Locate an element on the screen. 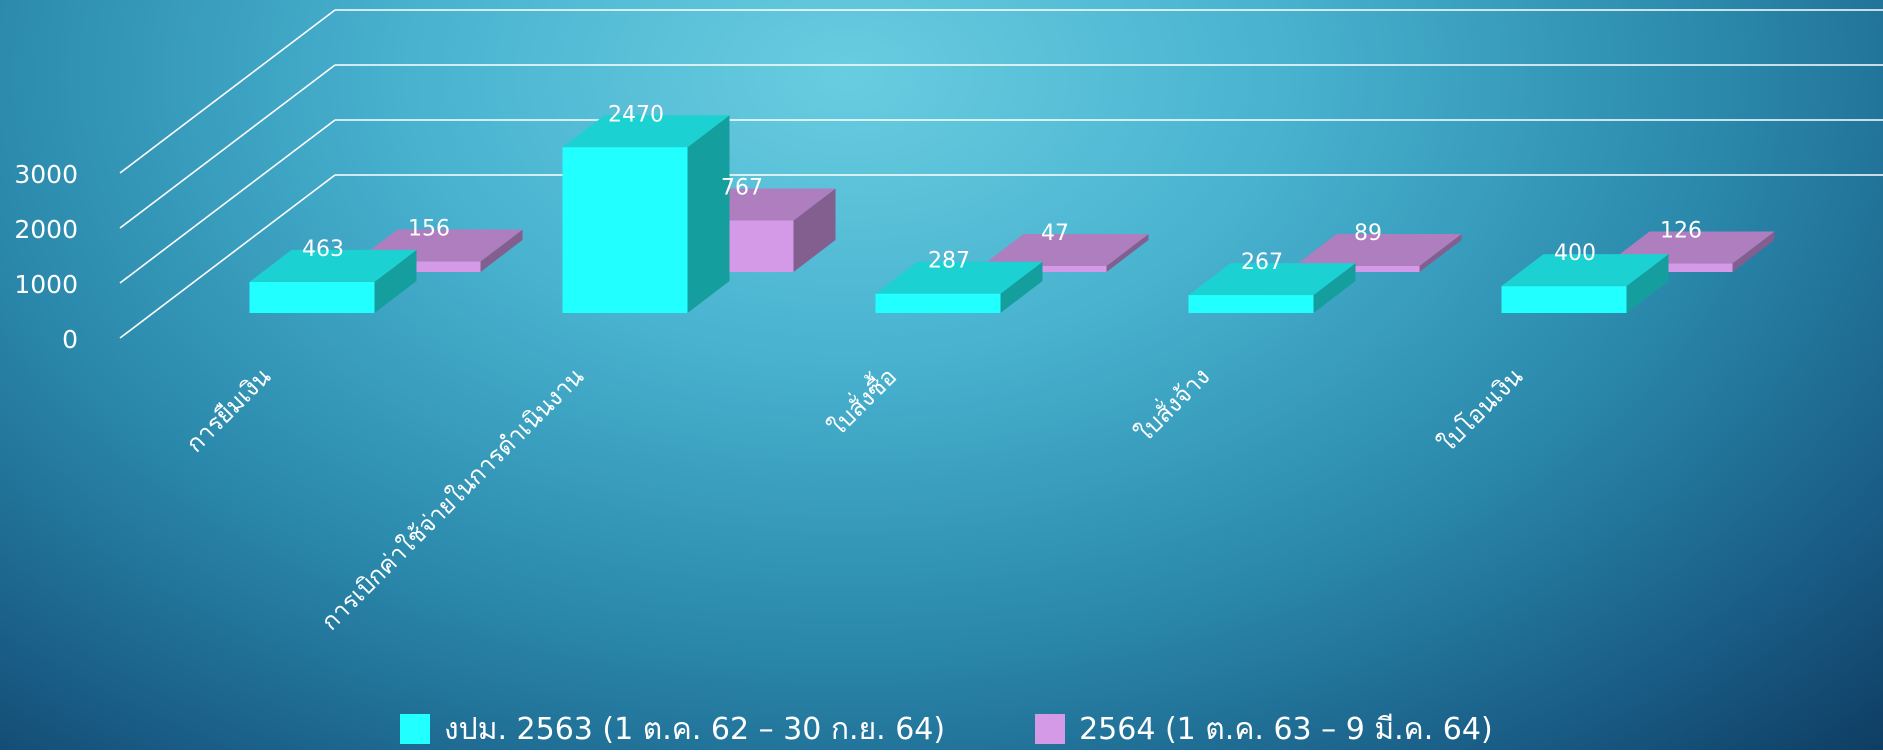 Image resolution: width=1883 pixels, height=753 pixels. value-label-2564: 156 is located at coordinates (429, 229).